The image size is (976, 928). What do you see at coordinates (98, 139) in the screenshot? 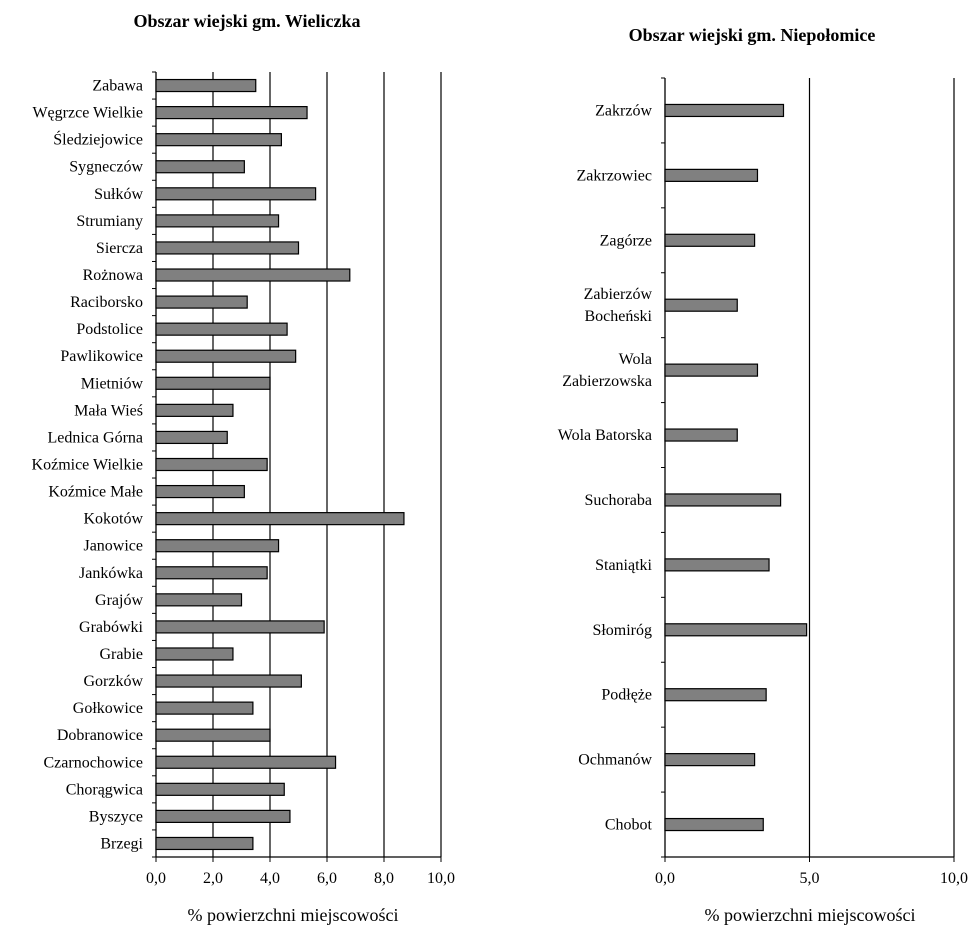
I see `category-label: Śledziejowice` at bounding box center [98, 139].